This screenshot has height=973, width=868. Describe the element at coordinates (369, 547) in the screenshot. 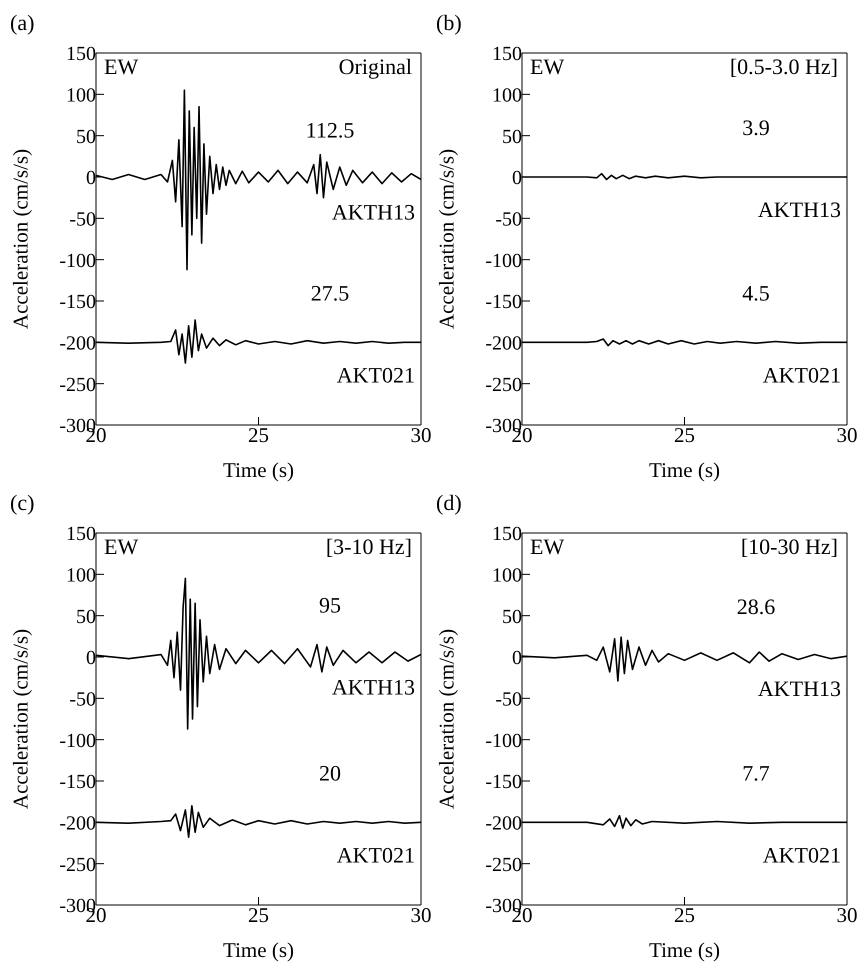

I see `annotation: [3-10 Hz]` at that location.